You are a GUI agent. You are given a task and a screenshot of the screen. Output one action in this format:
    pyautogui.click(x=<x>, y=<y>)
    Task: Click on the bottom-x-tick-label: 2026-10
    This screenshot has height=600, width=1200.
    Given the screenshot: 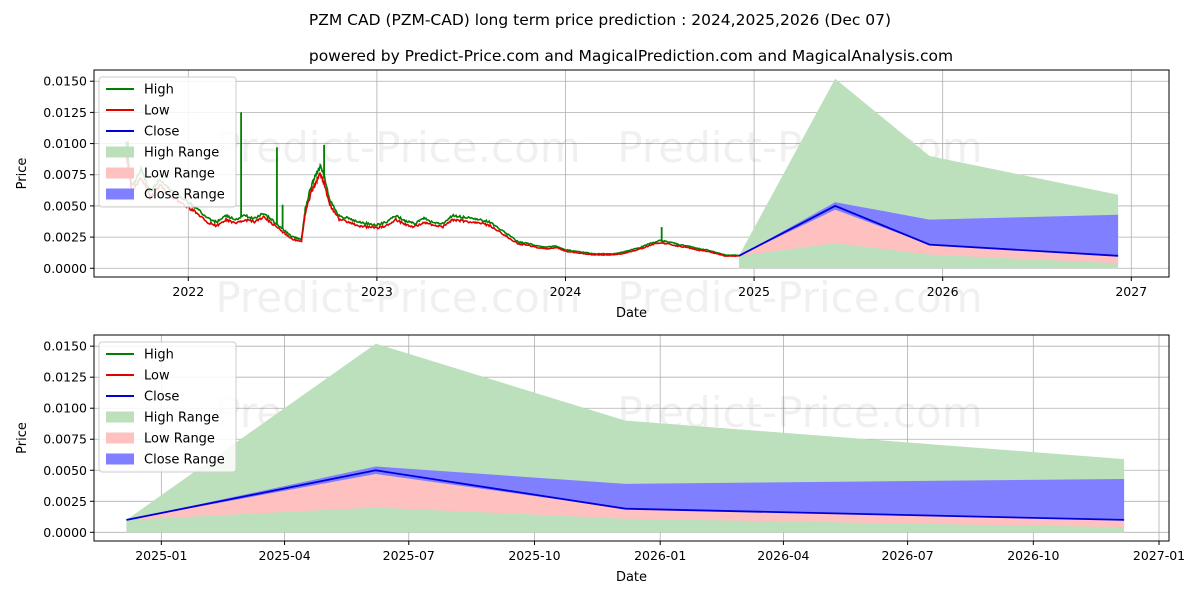 What is the action you would take?
    pyautogui.click(x=1033, y=555)
    